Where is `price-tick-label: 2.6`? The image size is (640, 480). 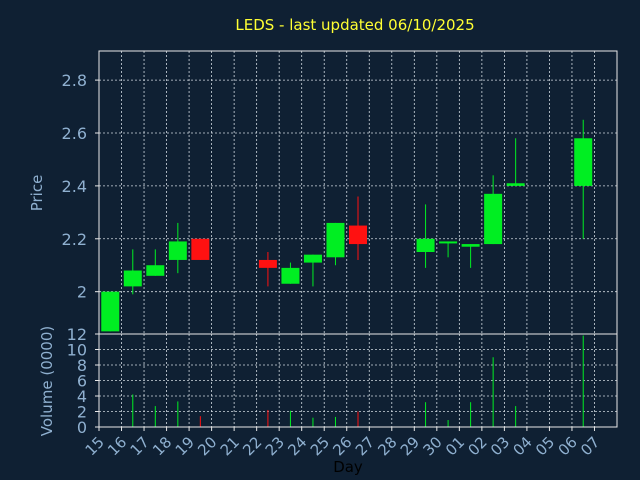 price-tick-label: 2.6 is located at coordinates (74, 133).